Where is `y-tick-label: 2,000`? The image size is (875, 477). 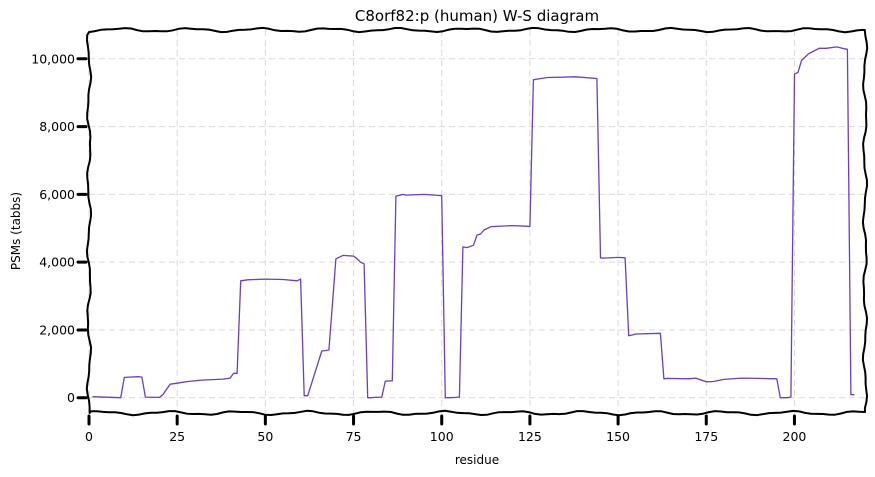
y-tick-label: 2,000 is located at coordinates (57, 329).